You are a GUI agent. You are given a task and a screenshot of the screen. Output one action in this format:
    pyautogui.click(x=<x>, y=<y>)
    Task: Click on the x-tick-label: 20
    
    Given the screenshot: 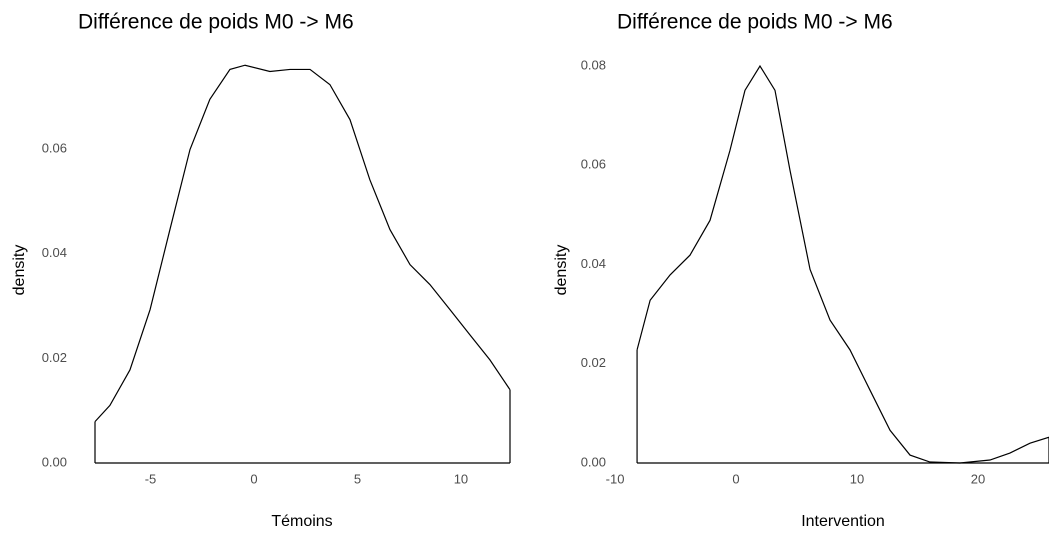 What is the action you would take?
    pyautogui.click(x=978, y=478)
    